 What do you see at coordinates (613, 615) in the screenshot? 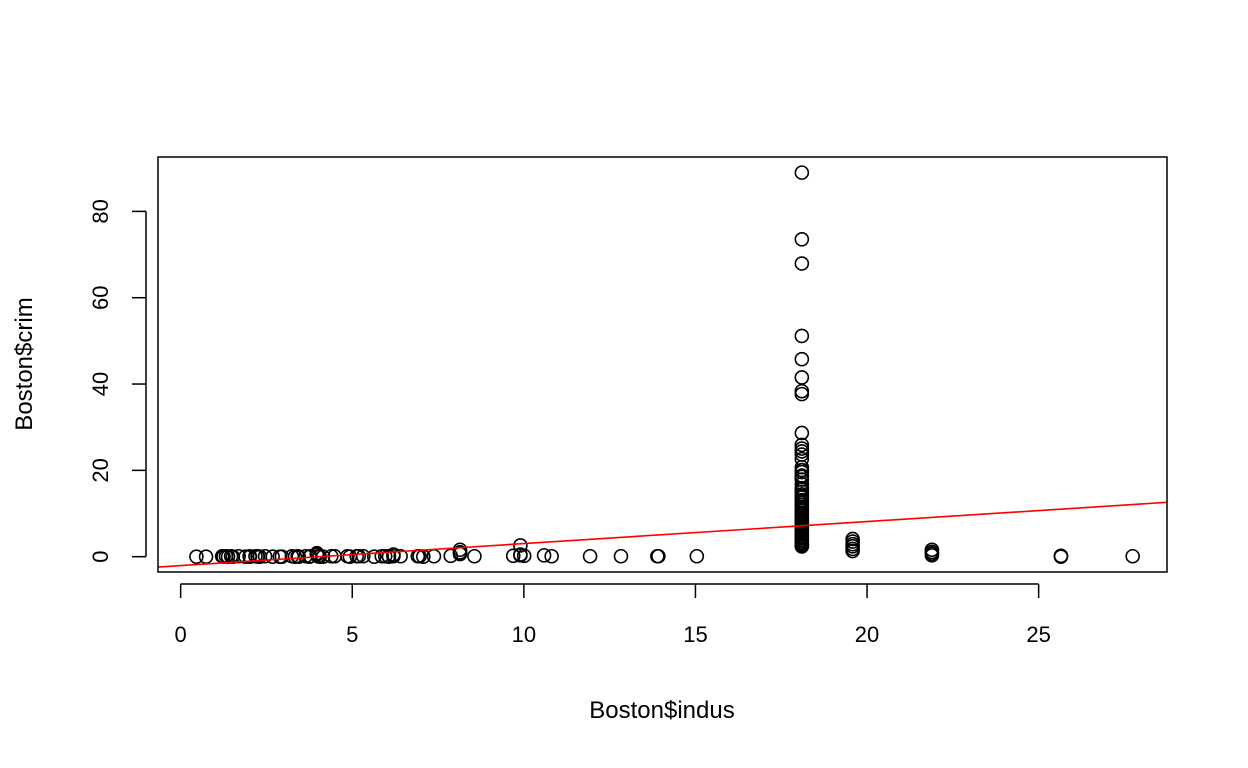
I see `x-axis: 0 5 10 15 20 25` at bounding box center [613, 615].